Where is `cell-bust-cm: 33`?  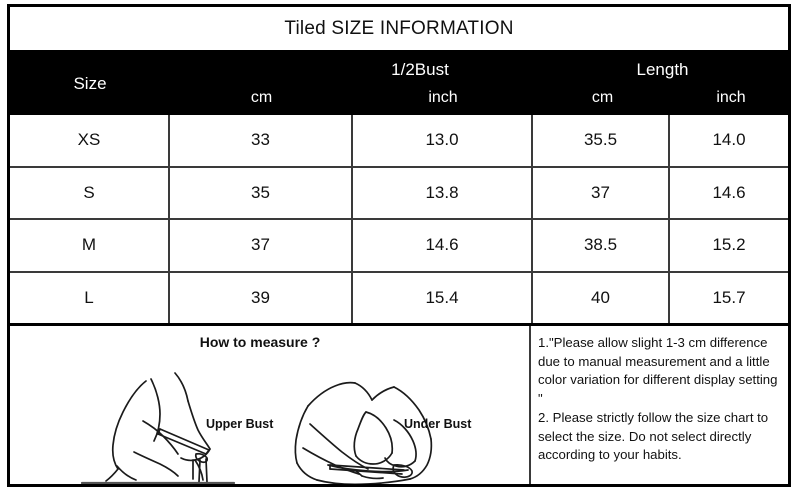
cell-bust-cm: 33 is located at coordinates (261, 140).